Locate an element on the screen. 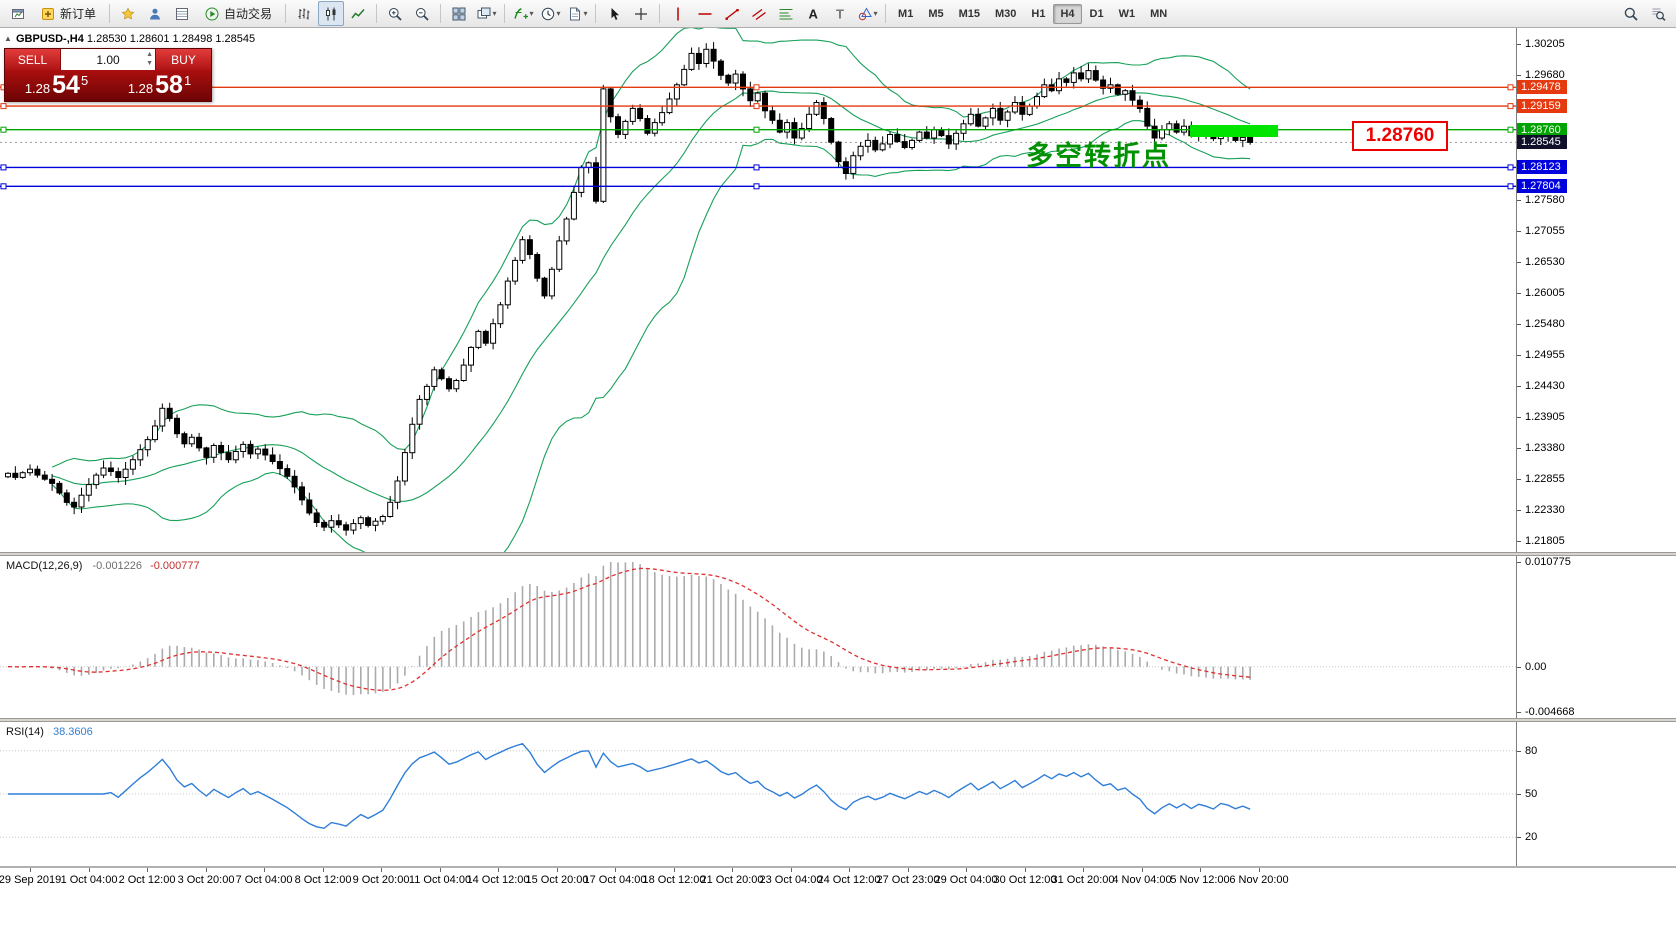 The image size is (1676, 952). zoom-in-icon is located at coordinates (395, 13).